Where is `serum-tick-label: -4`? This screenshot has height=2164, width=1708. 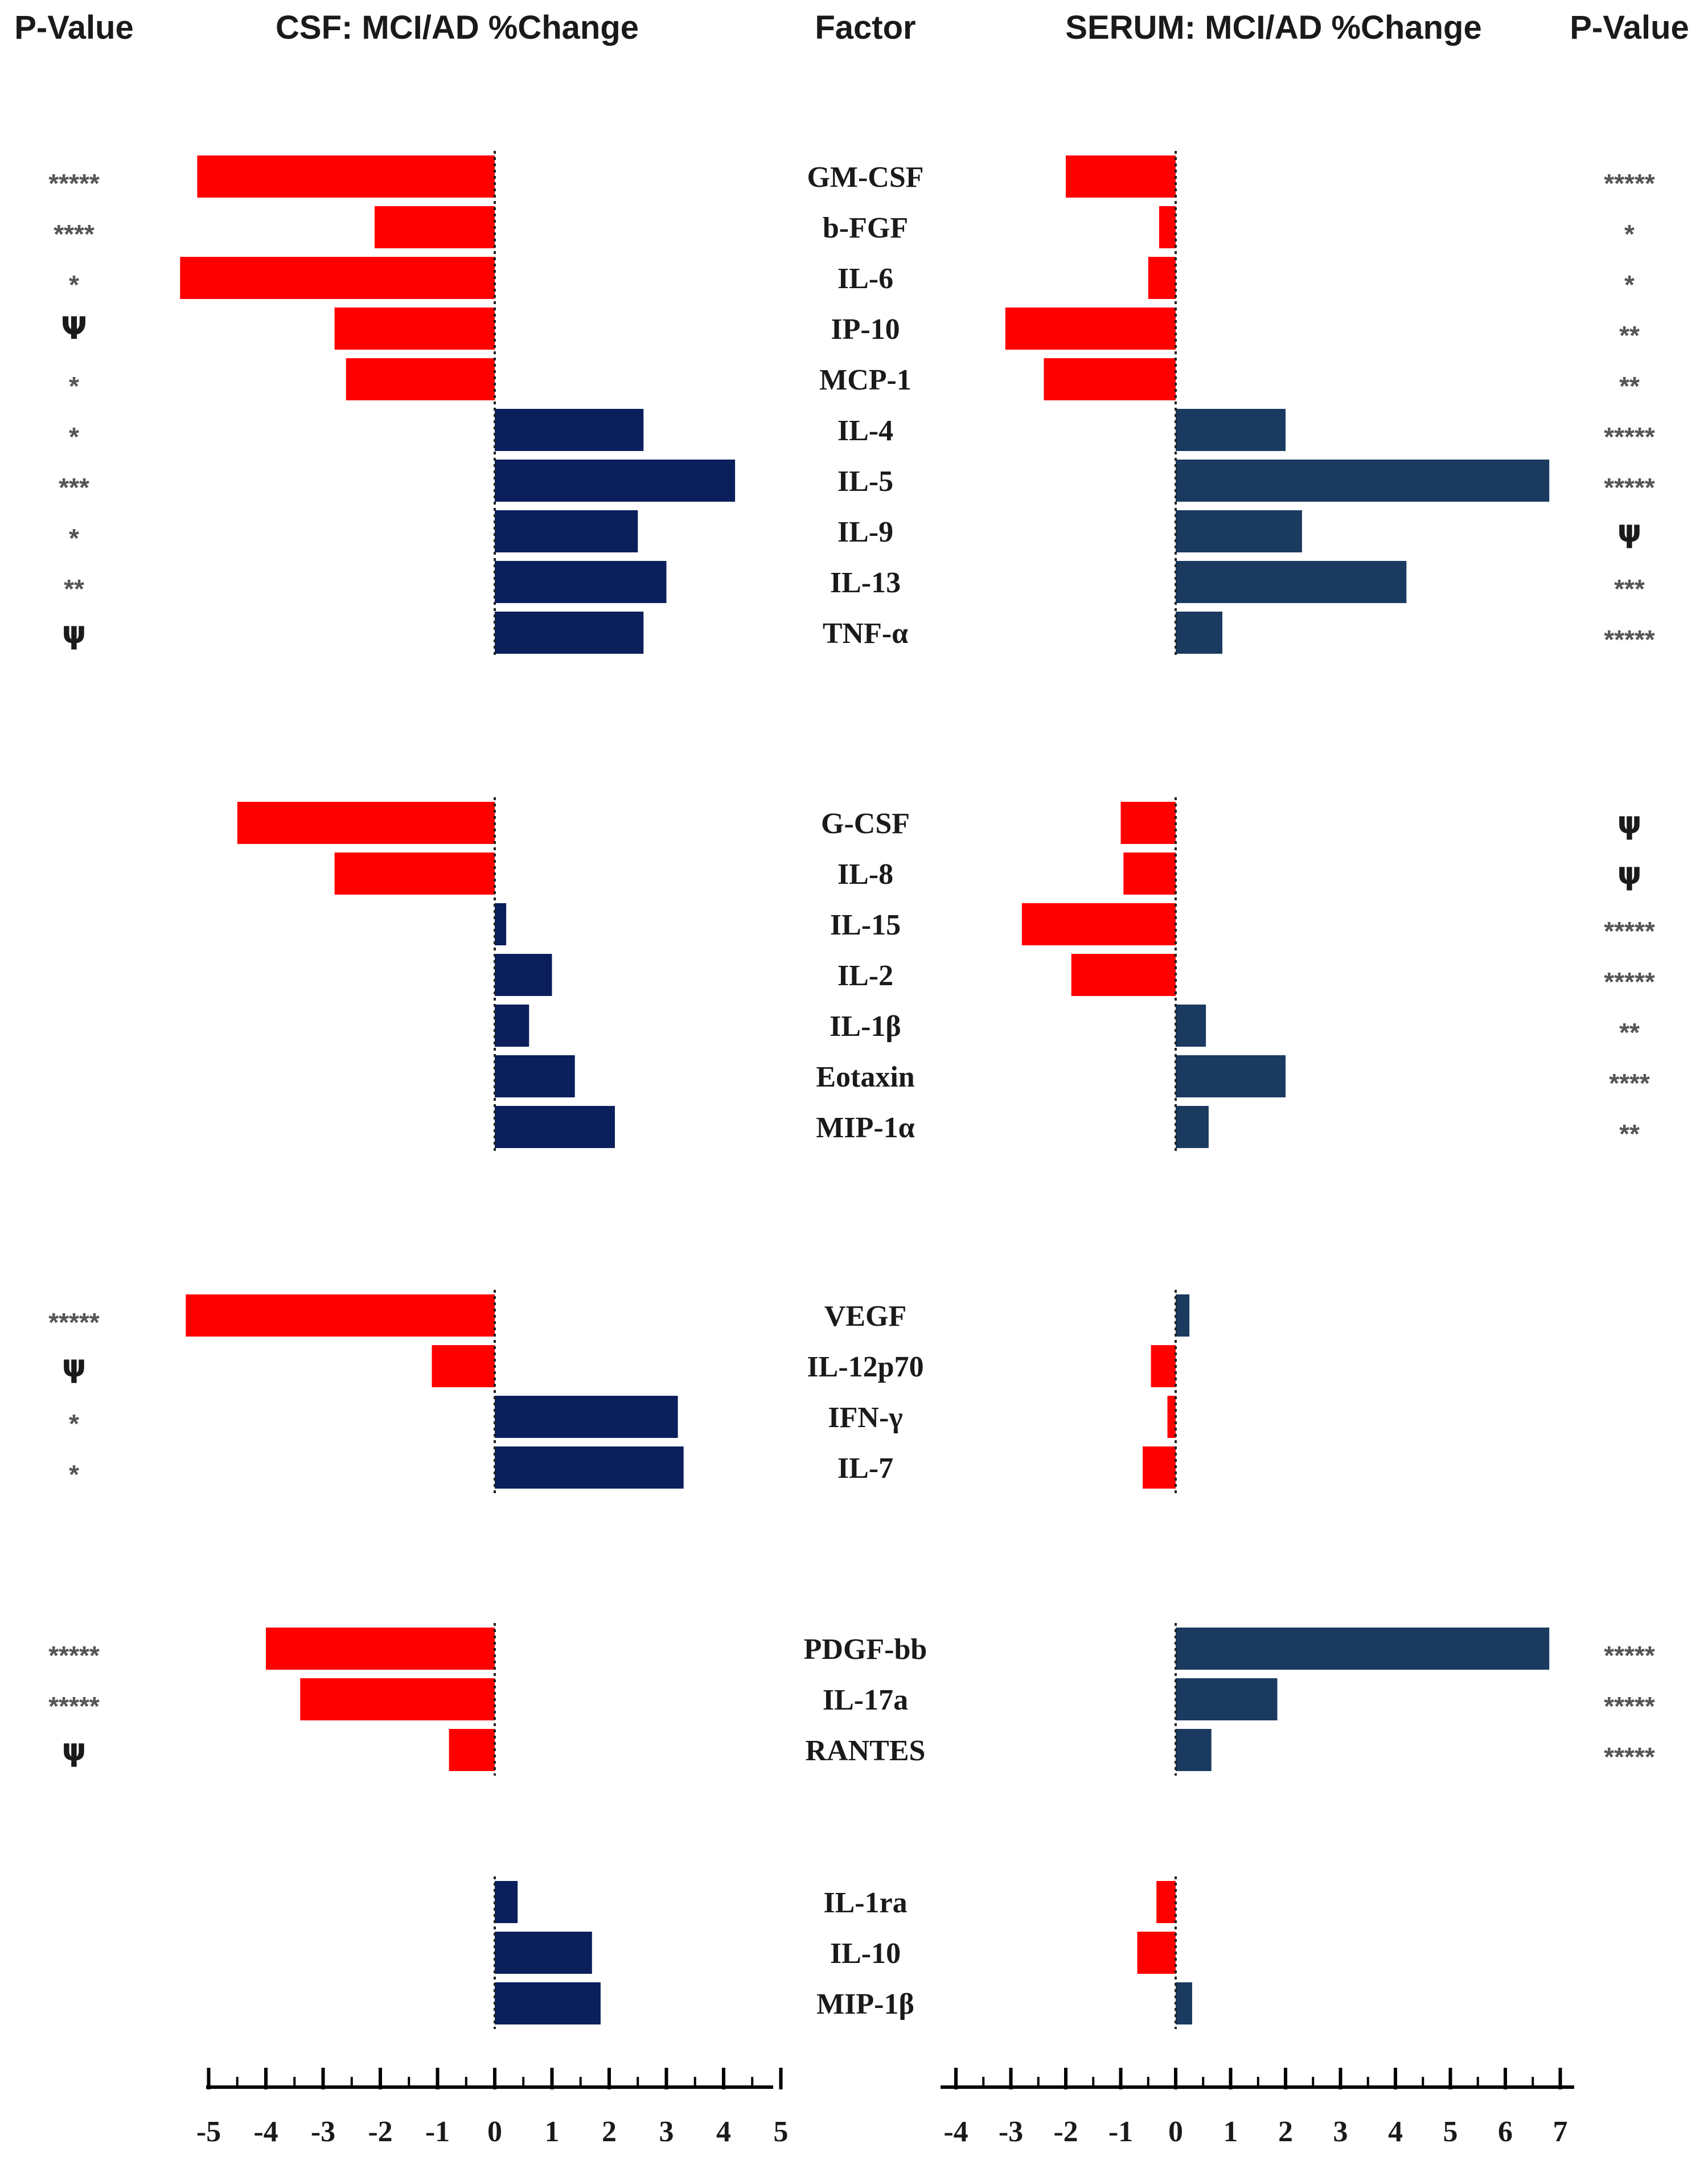
serum-tick-label: -4 is located at coordinates (955, 2132).